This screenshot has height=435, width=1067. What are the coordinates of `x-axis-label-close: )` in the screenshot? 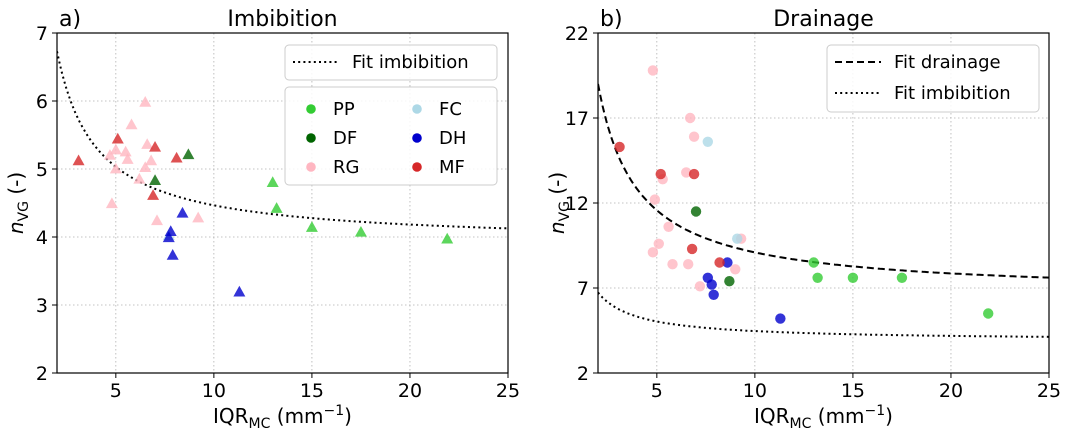 It's located at (889, 416).